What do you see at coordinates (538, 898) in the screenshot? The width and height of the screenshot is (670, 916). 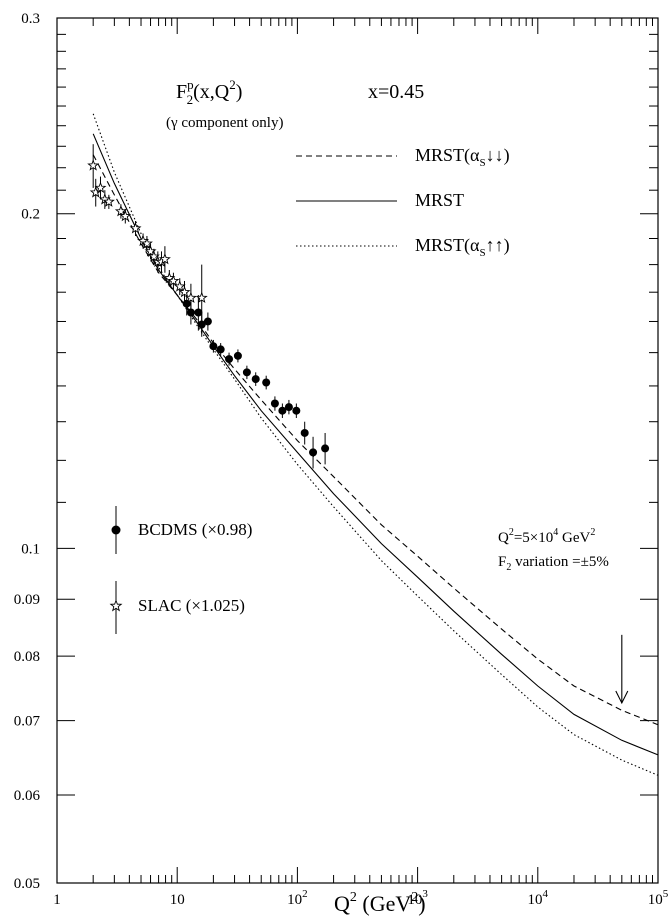 I see `x-tick-label-4: 10⁴` at bounding box center [538, 898].